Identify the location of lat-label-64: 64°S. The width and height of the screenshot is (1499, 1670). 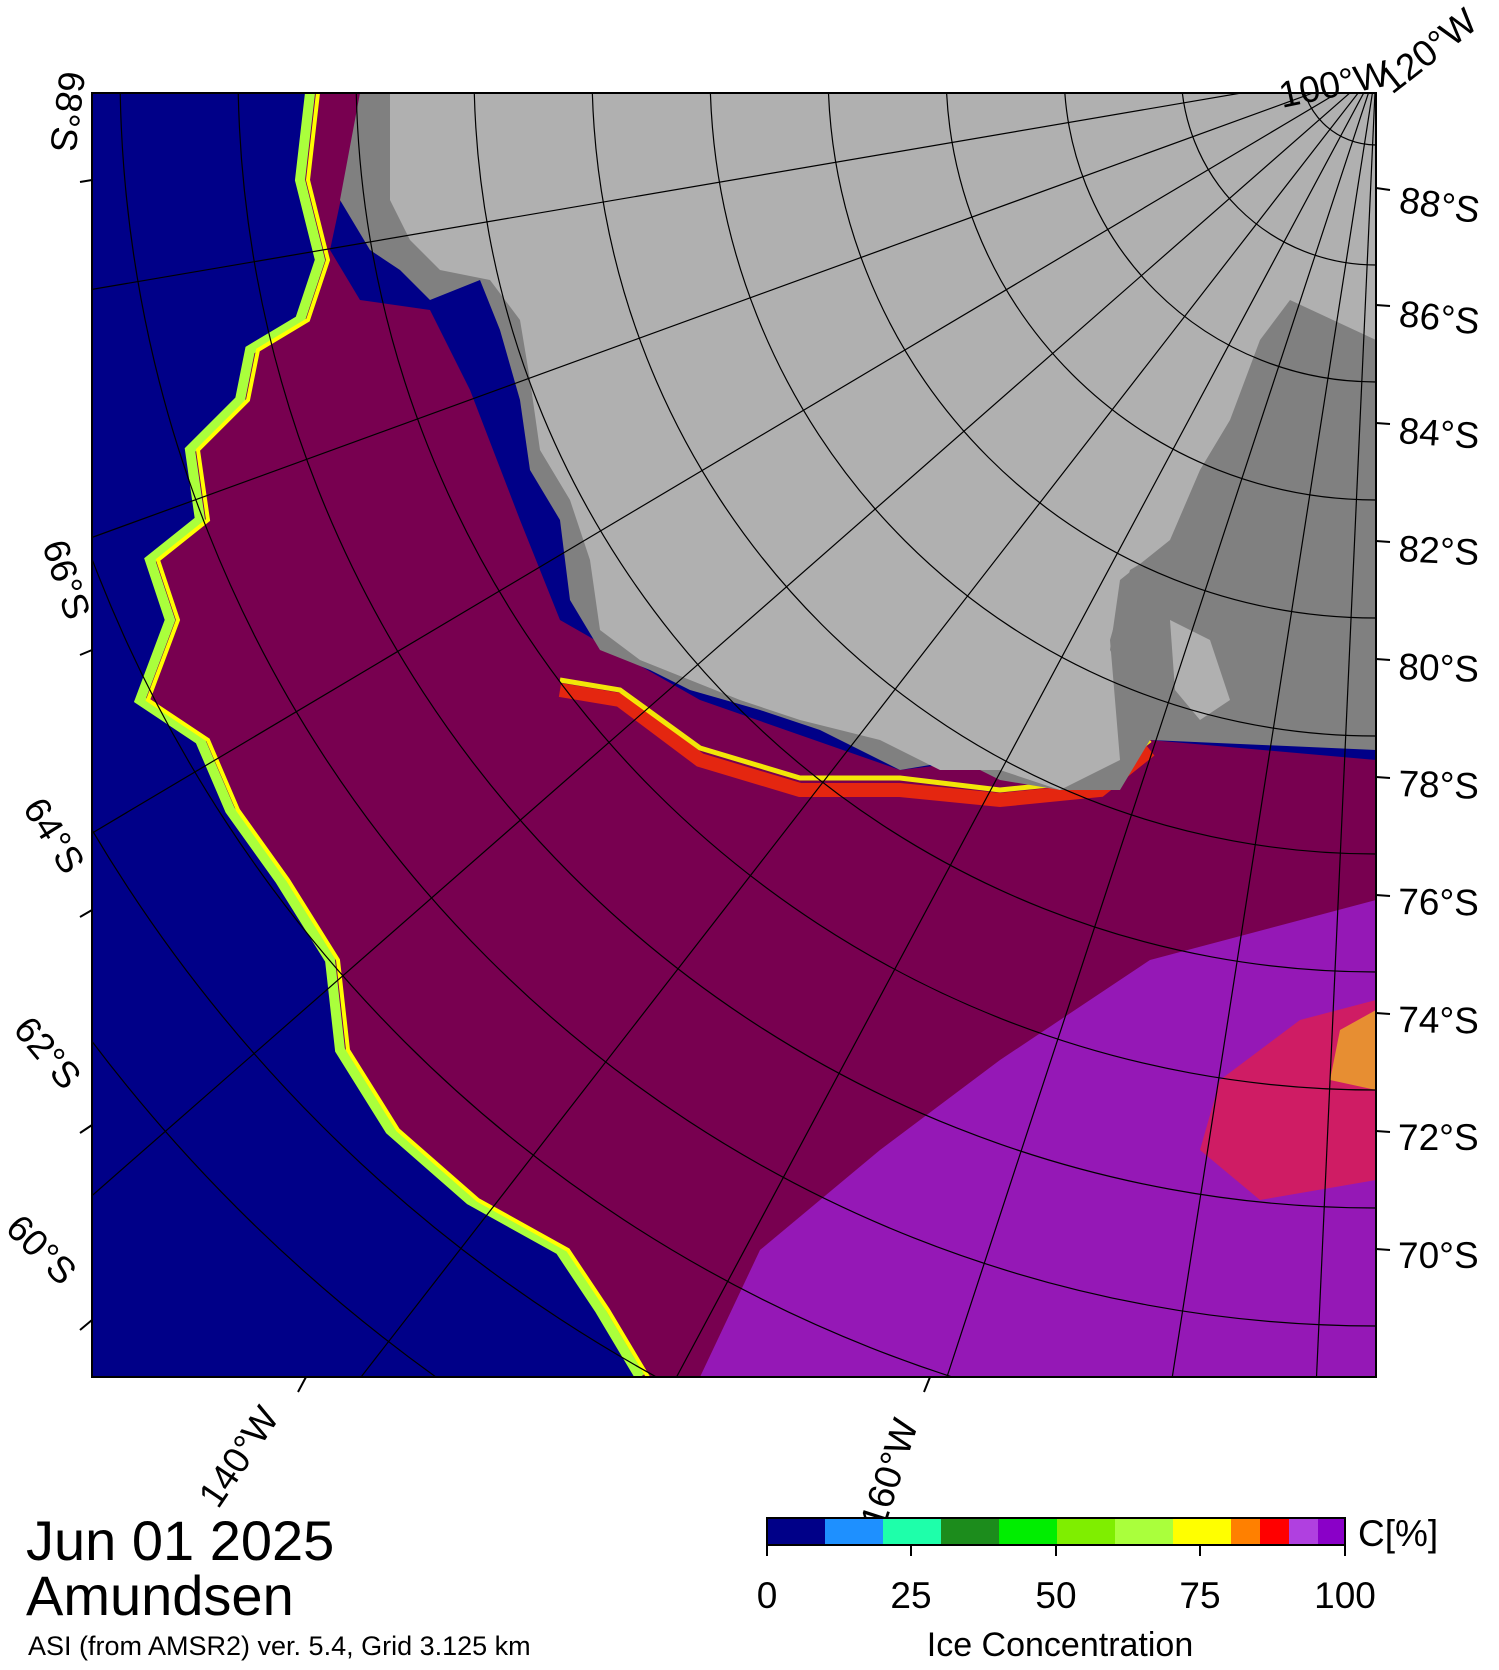
(54, 836).